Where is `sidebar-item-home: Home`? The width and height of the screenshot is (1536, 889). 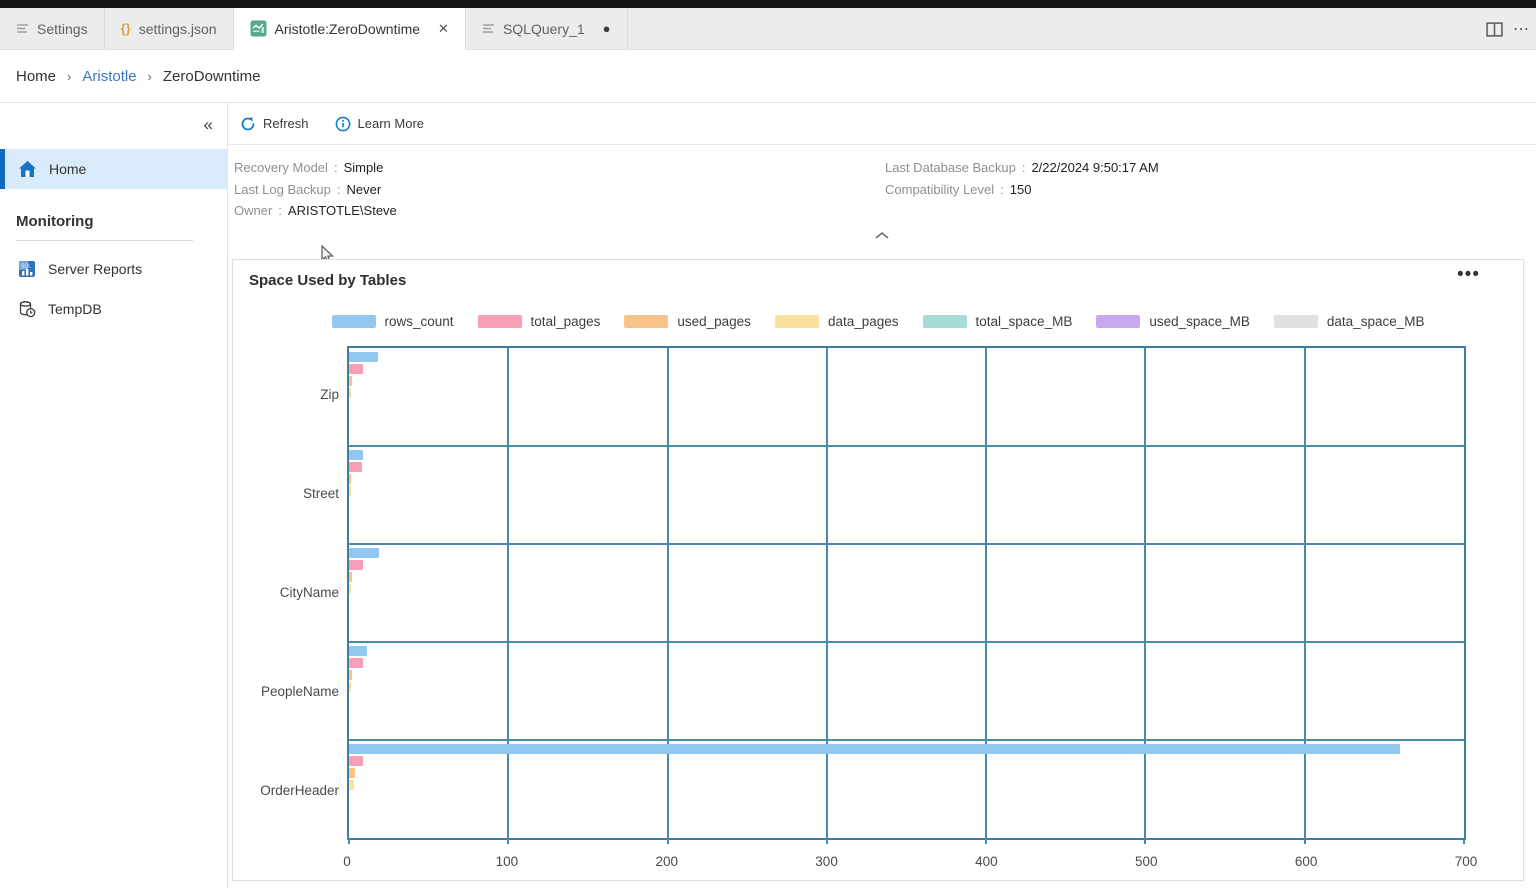
sidebar-item-home: Home is located at coordinates (113, 169).